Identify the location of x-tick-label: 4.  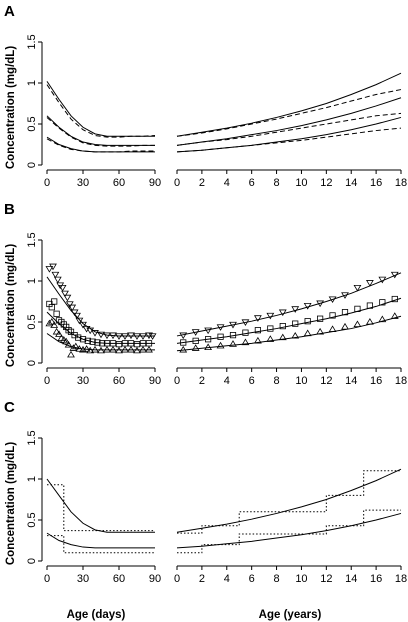
(227, 381).